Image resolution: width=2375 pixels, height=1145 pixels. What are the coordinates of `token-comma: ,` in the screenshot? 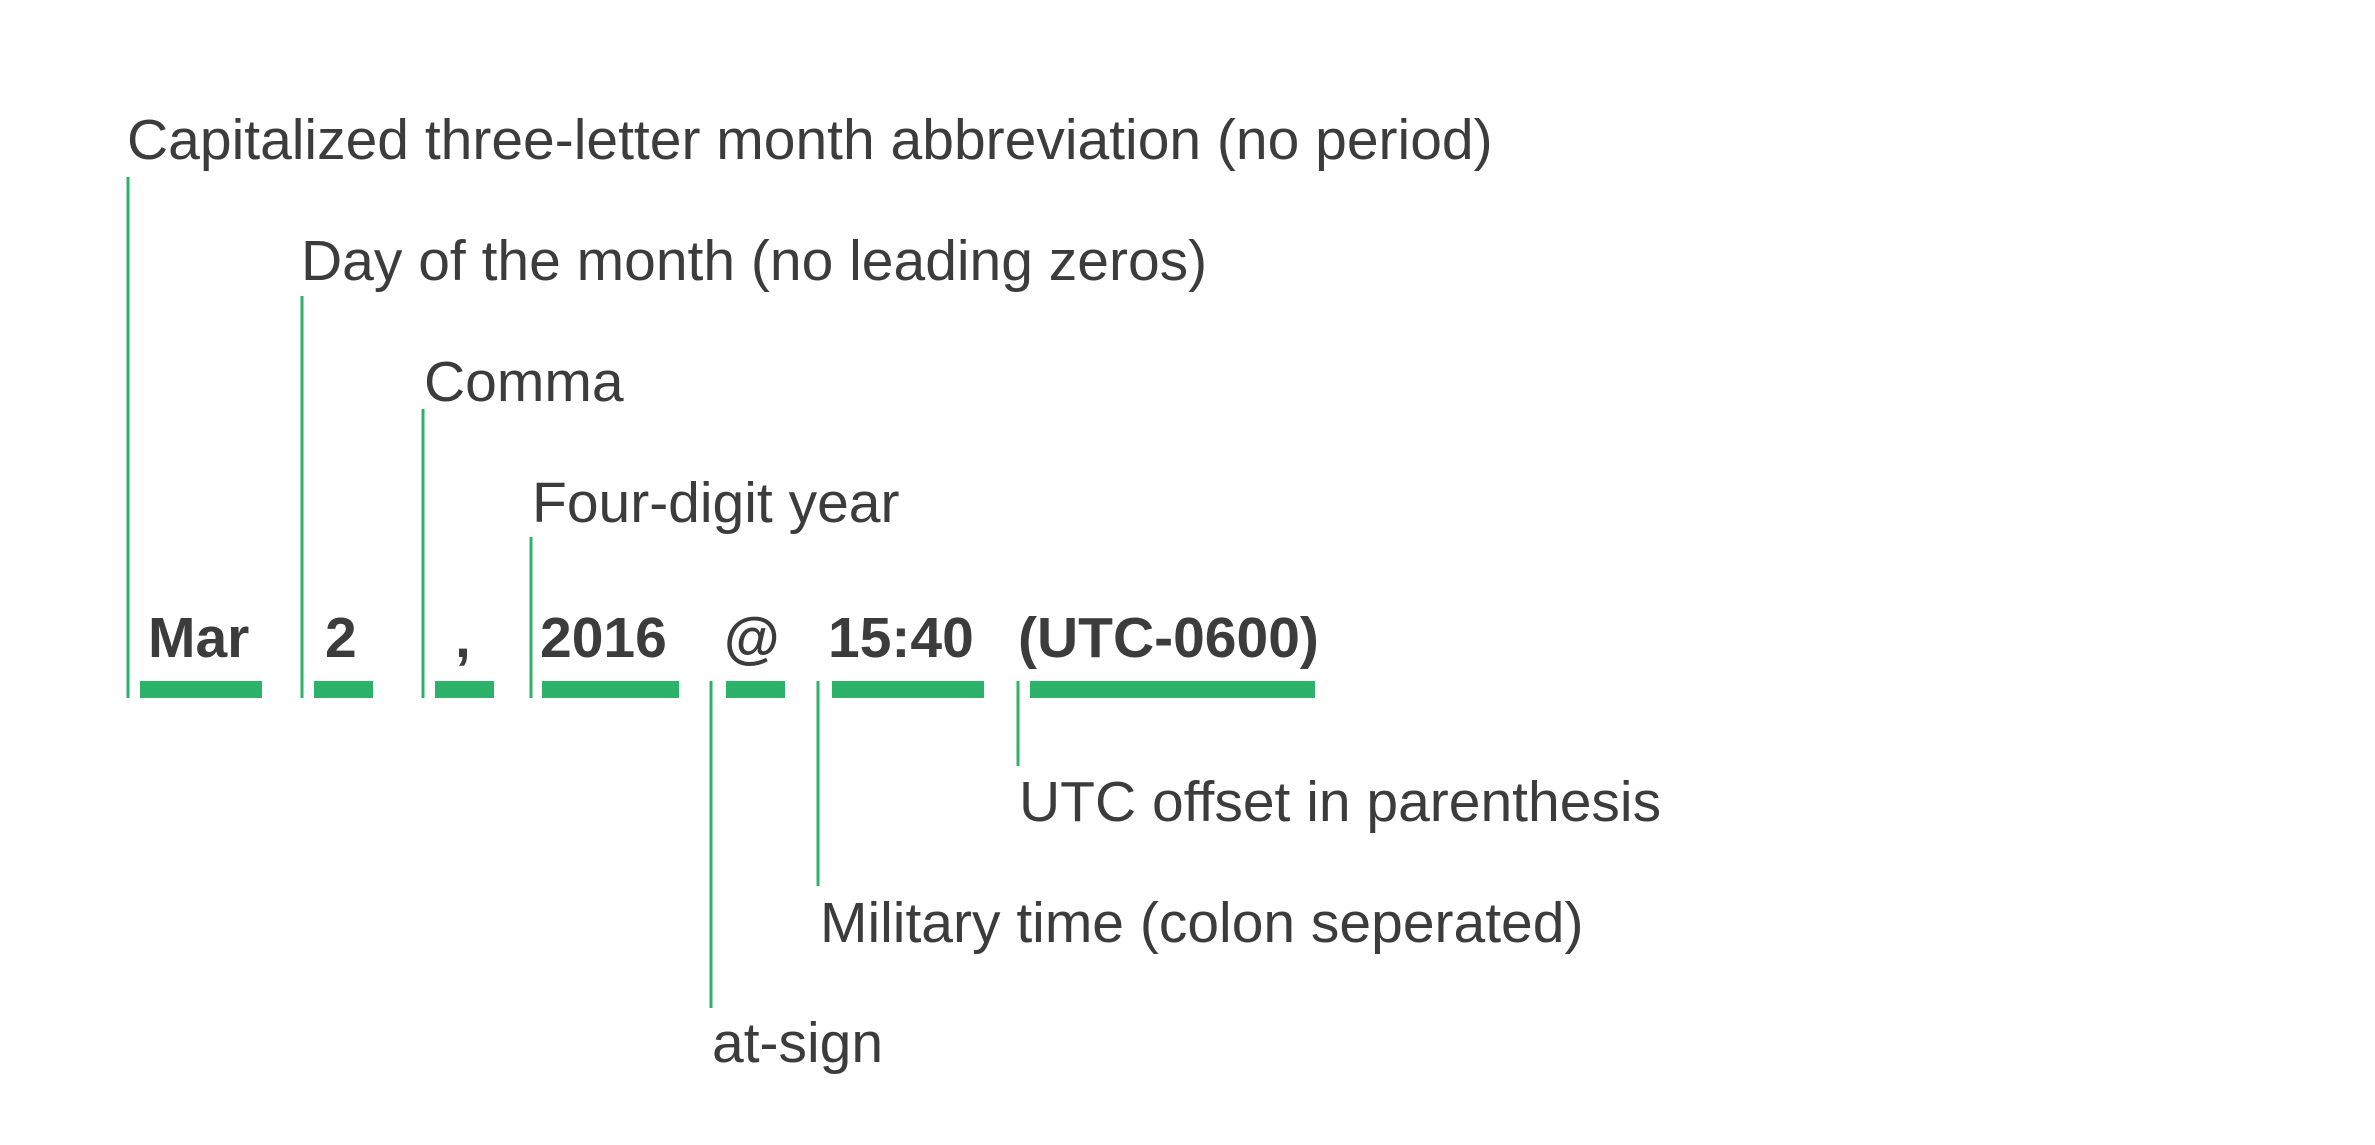 It's located at (463, 638).